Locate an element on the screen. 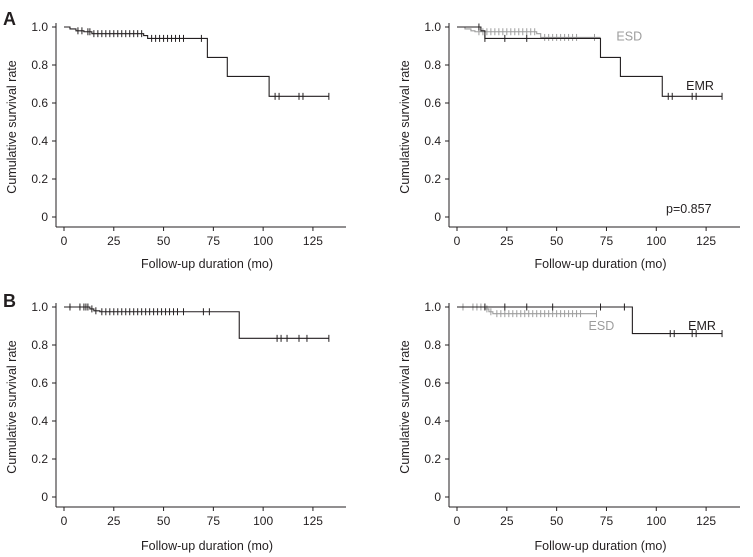 The width and height of the screenshot is (753, 557). p-value-annotation: p=0.857 is located at coordinates (689, 209).